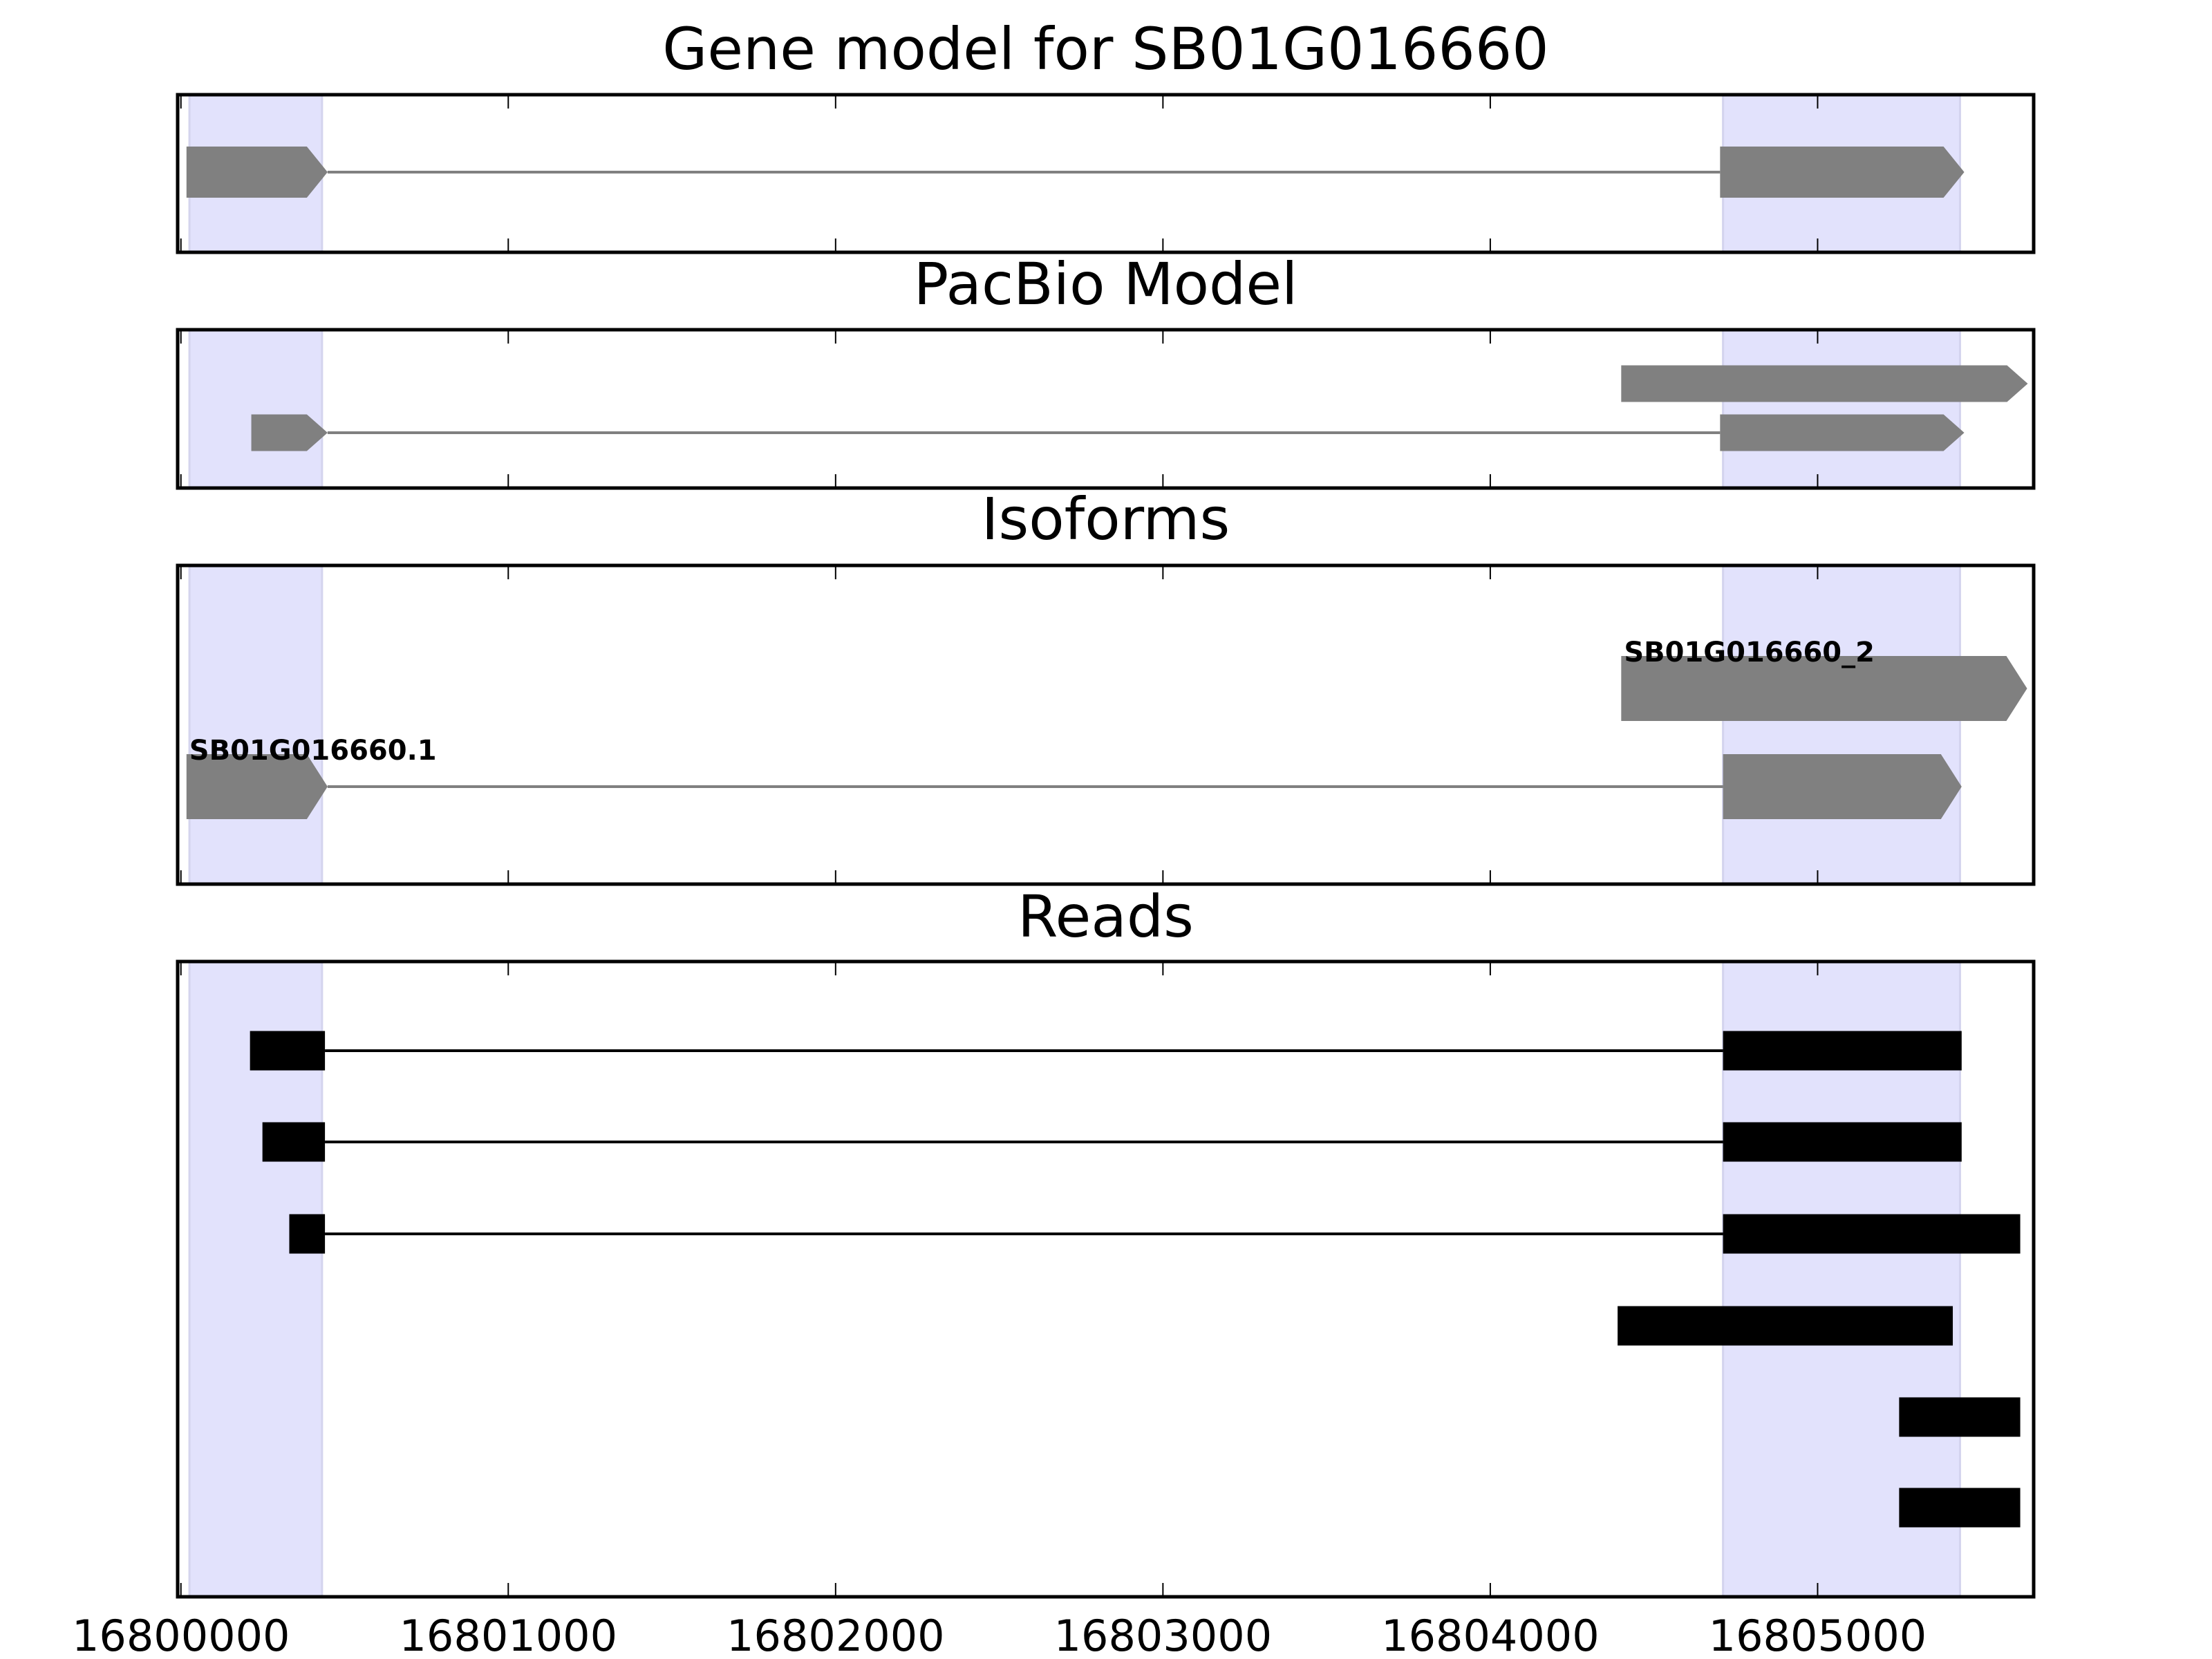 The width and height of the screenshot is (2212, 1659). Describe the element at coordinates (508, 1635) in the screenshot. I see `x-tick-label: 16801000` at that location.